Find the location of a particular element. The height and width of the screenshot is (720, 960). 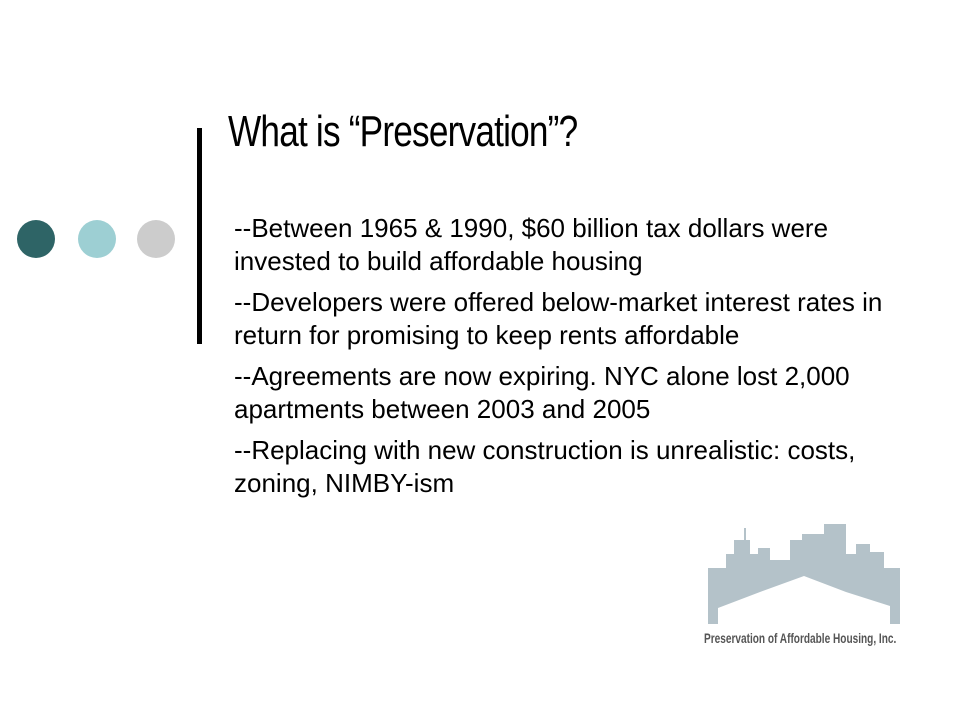

city-skyline-icon is located at coordinates (804, 574).